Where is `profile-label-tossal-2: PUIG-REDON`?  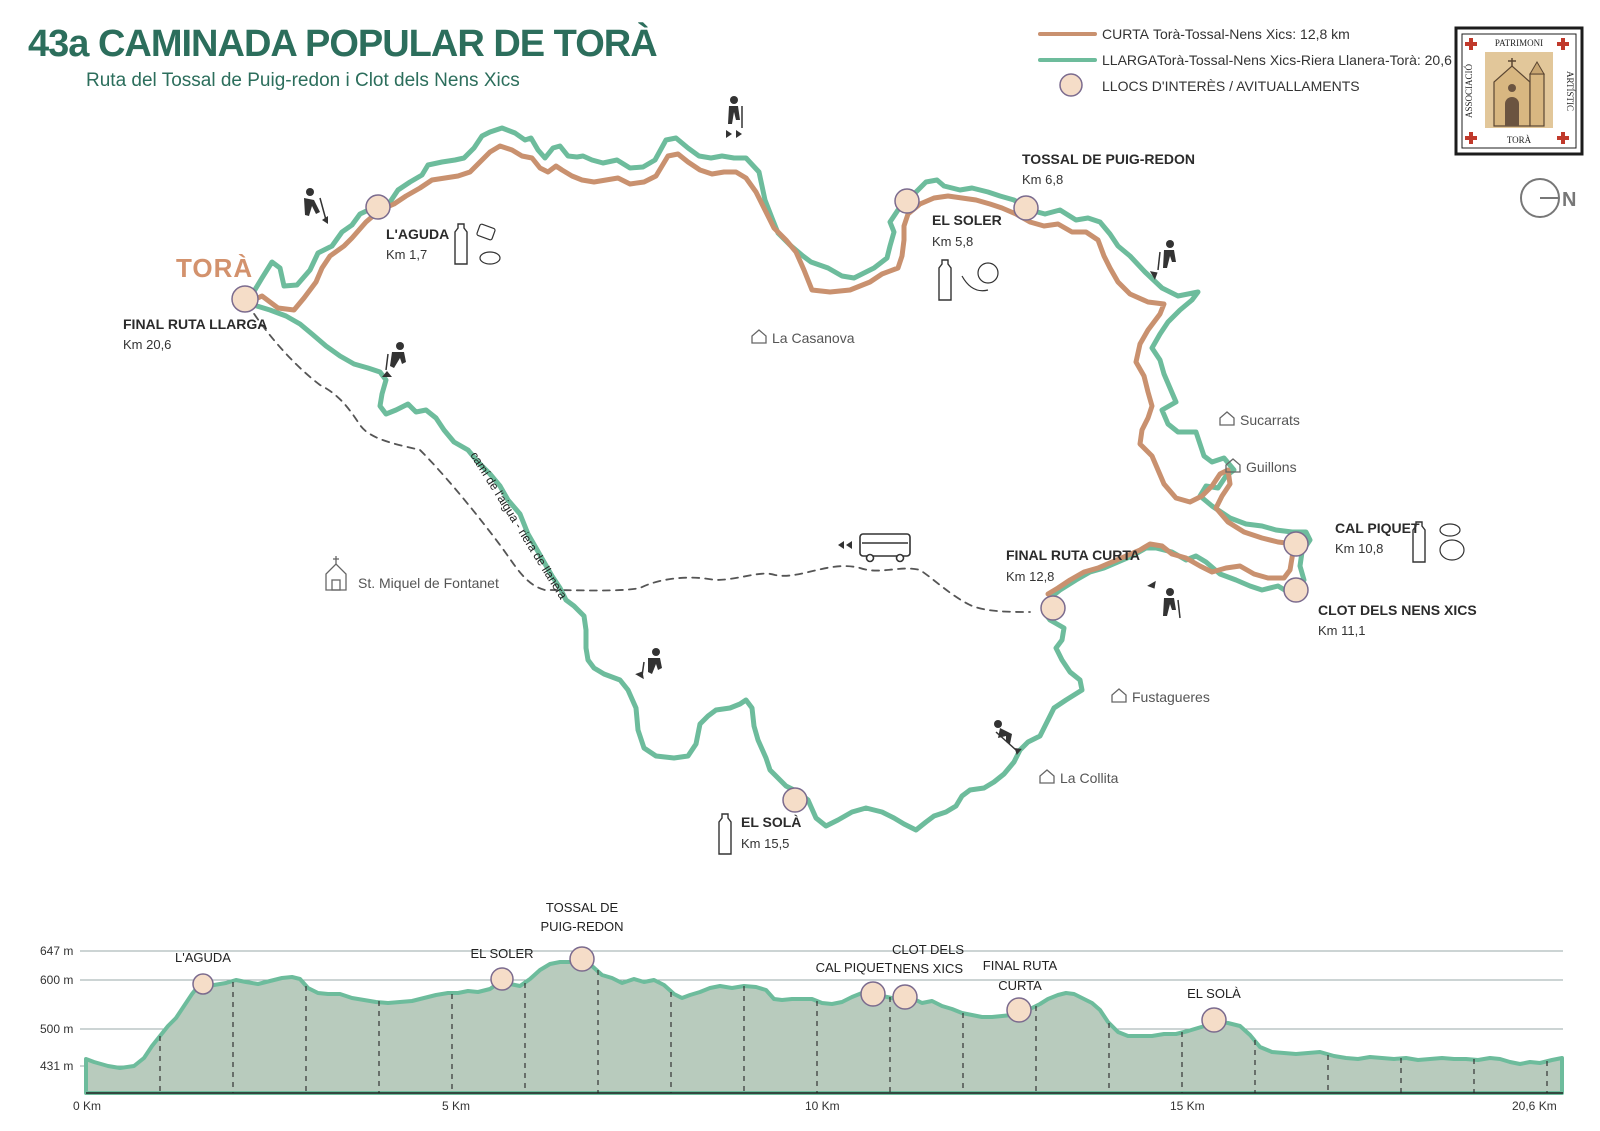 profile-label-tossal-2: PUIG-REDON is located at coordinates (581, 926).